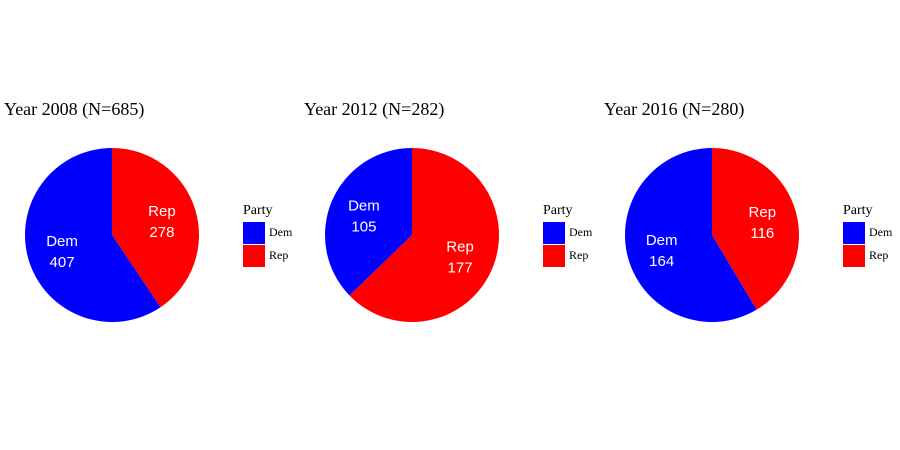  I want to click on slice-value-label: 278, so click(161, 232).